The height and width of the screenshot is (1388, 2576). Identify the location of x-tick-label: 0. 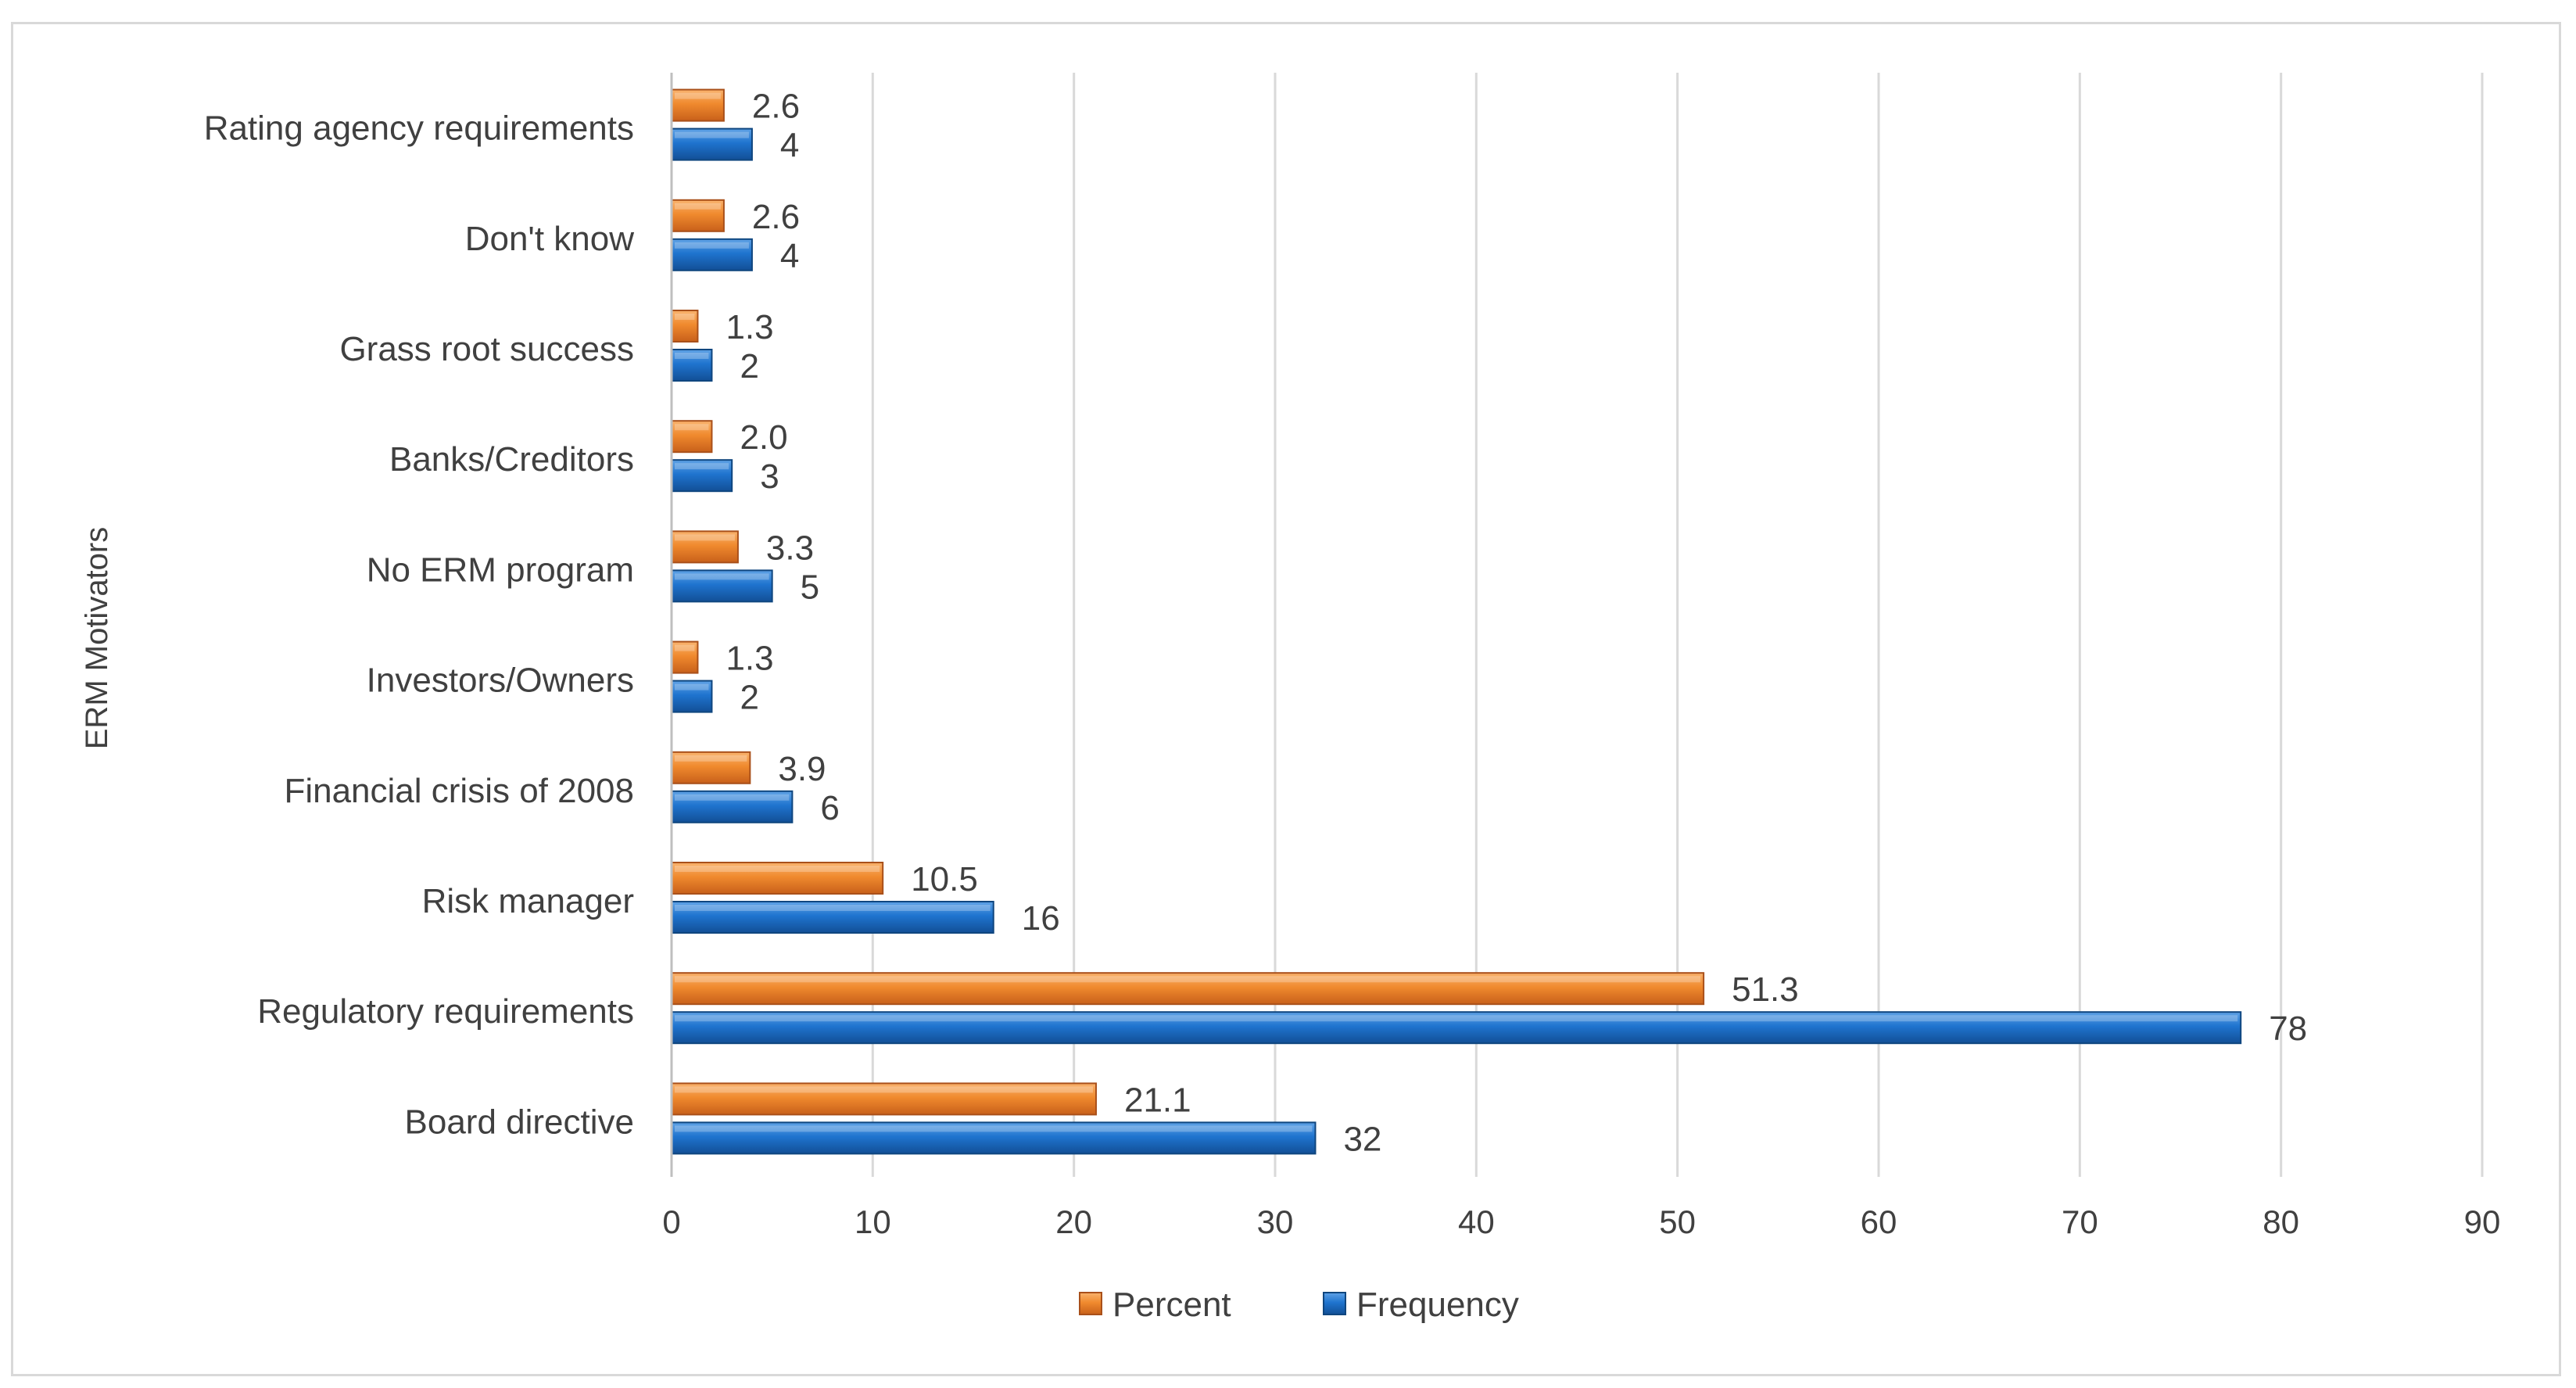
(671, 1221).